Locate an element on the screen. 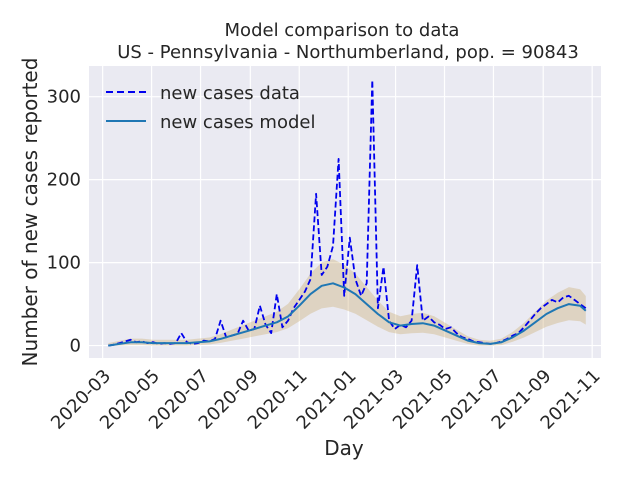 Image resolution: width=640 pixels, height=480 pixels. model-ensemble-band is located at coordinates (347, 302).